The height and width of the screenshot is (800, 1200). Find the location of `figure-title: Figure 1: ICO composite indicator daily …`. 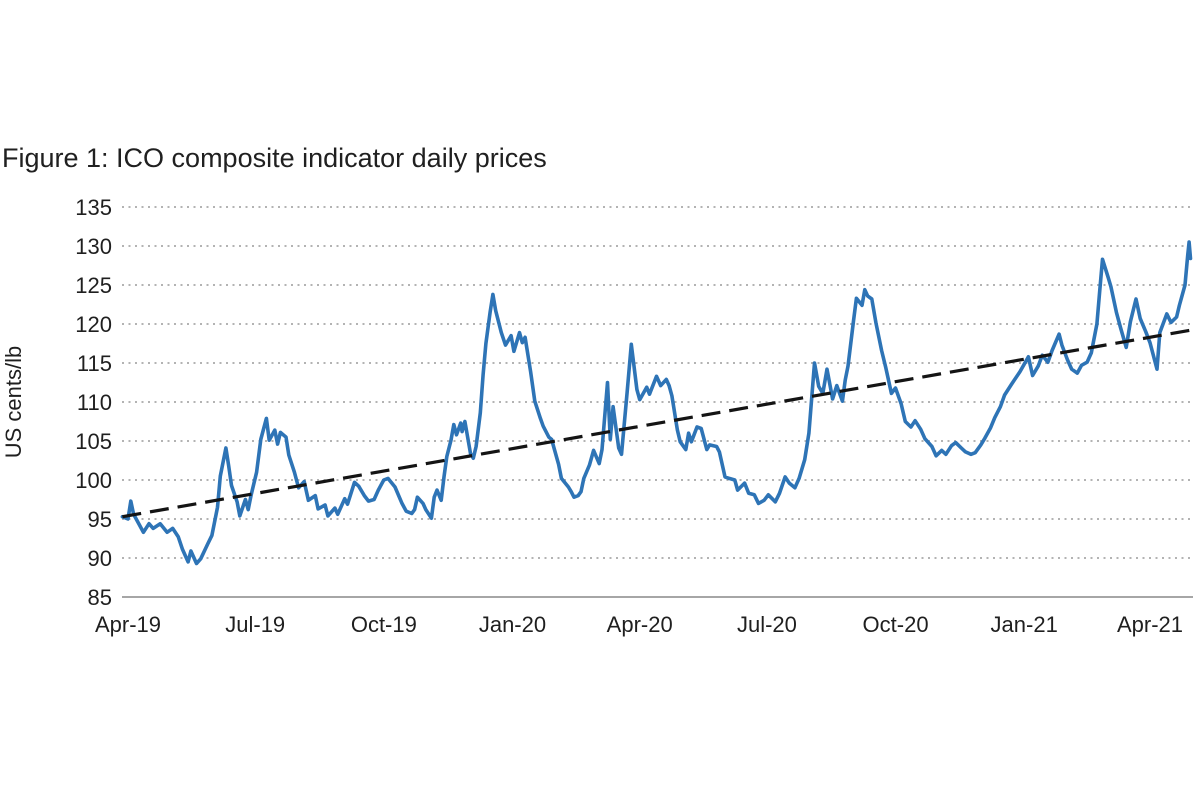

figure-title: Figure 1: ICO composite indicator daily … is located at coordinates (274, 158).